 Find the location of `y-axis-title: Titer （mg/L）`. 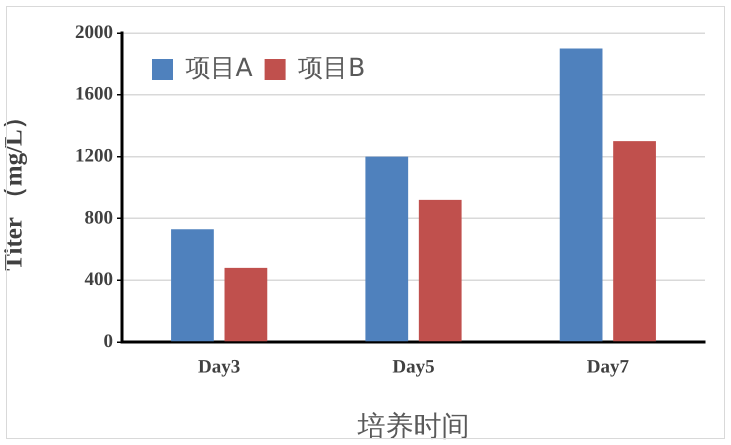

y-axis-title: Titer （mg/L） is located at coordinates (14, 187).